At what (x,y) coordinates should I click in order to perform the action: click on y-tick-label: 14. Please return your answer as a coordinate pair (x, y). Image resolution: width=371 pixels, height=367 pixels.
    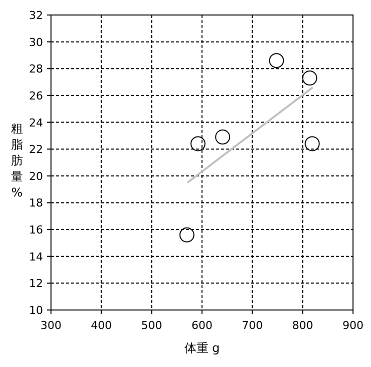
    Looking at the image, I should click on (36, 257).